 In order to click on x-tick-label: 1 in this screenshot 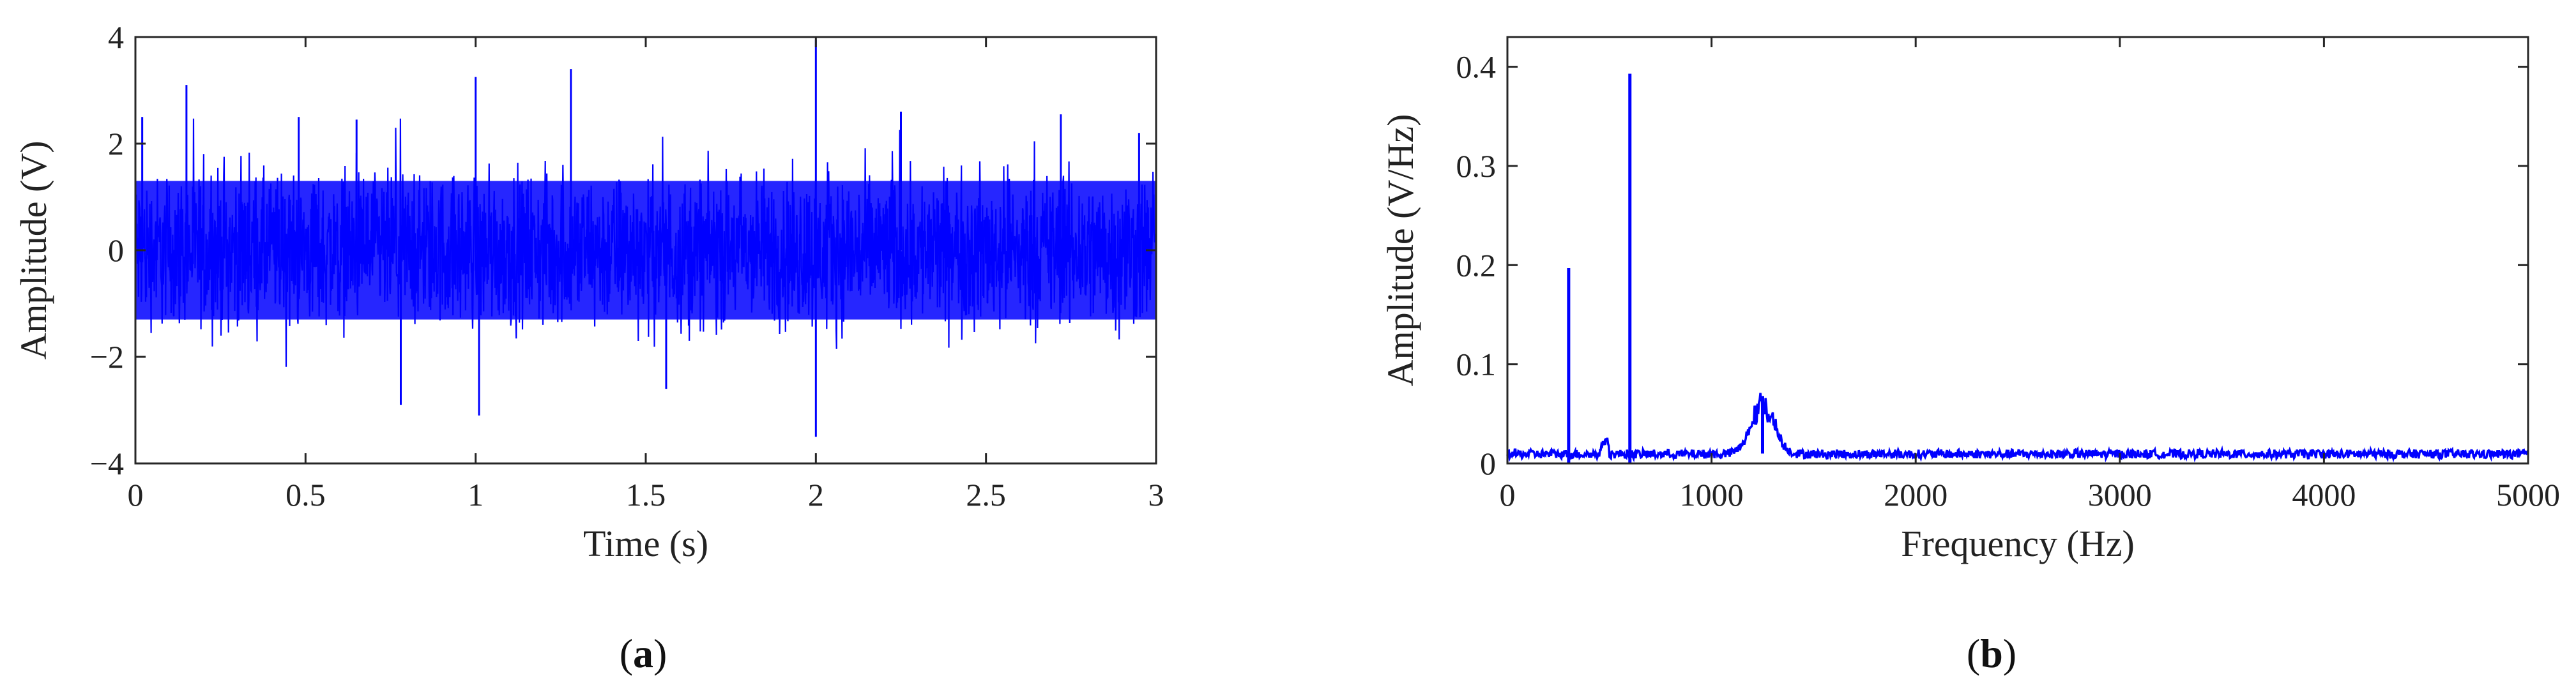, I will do `click(476, 495)`.